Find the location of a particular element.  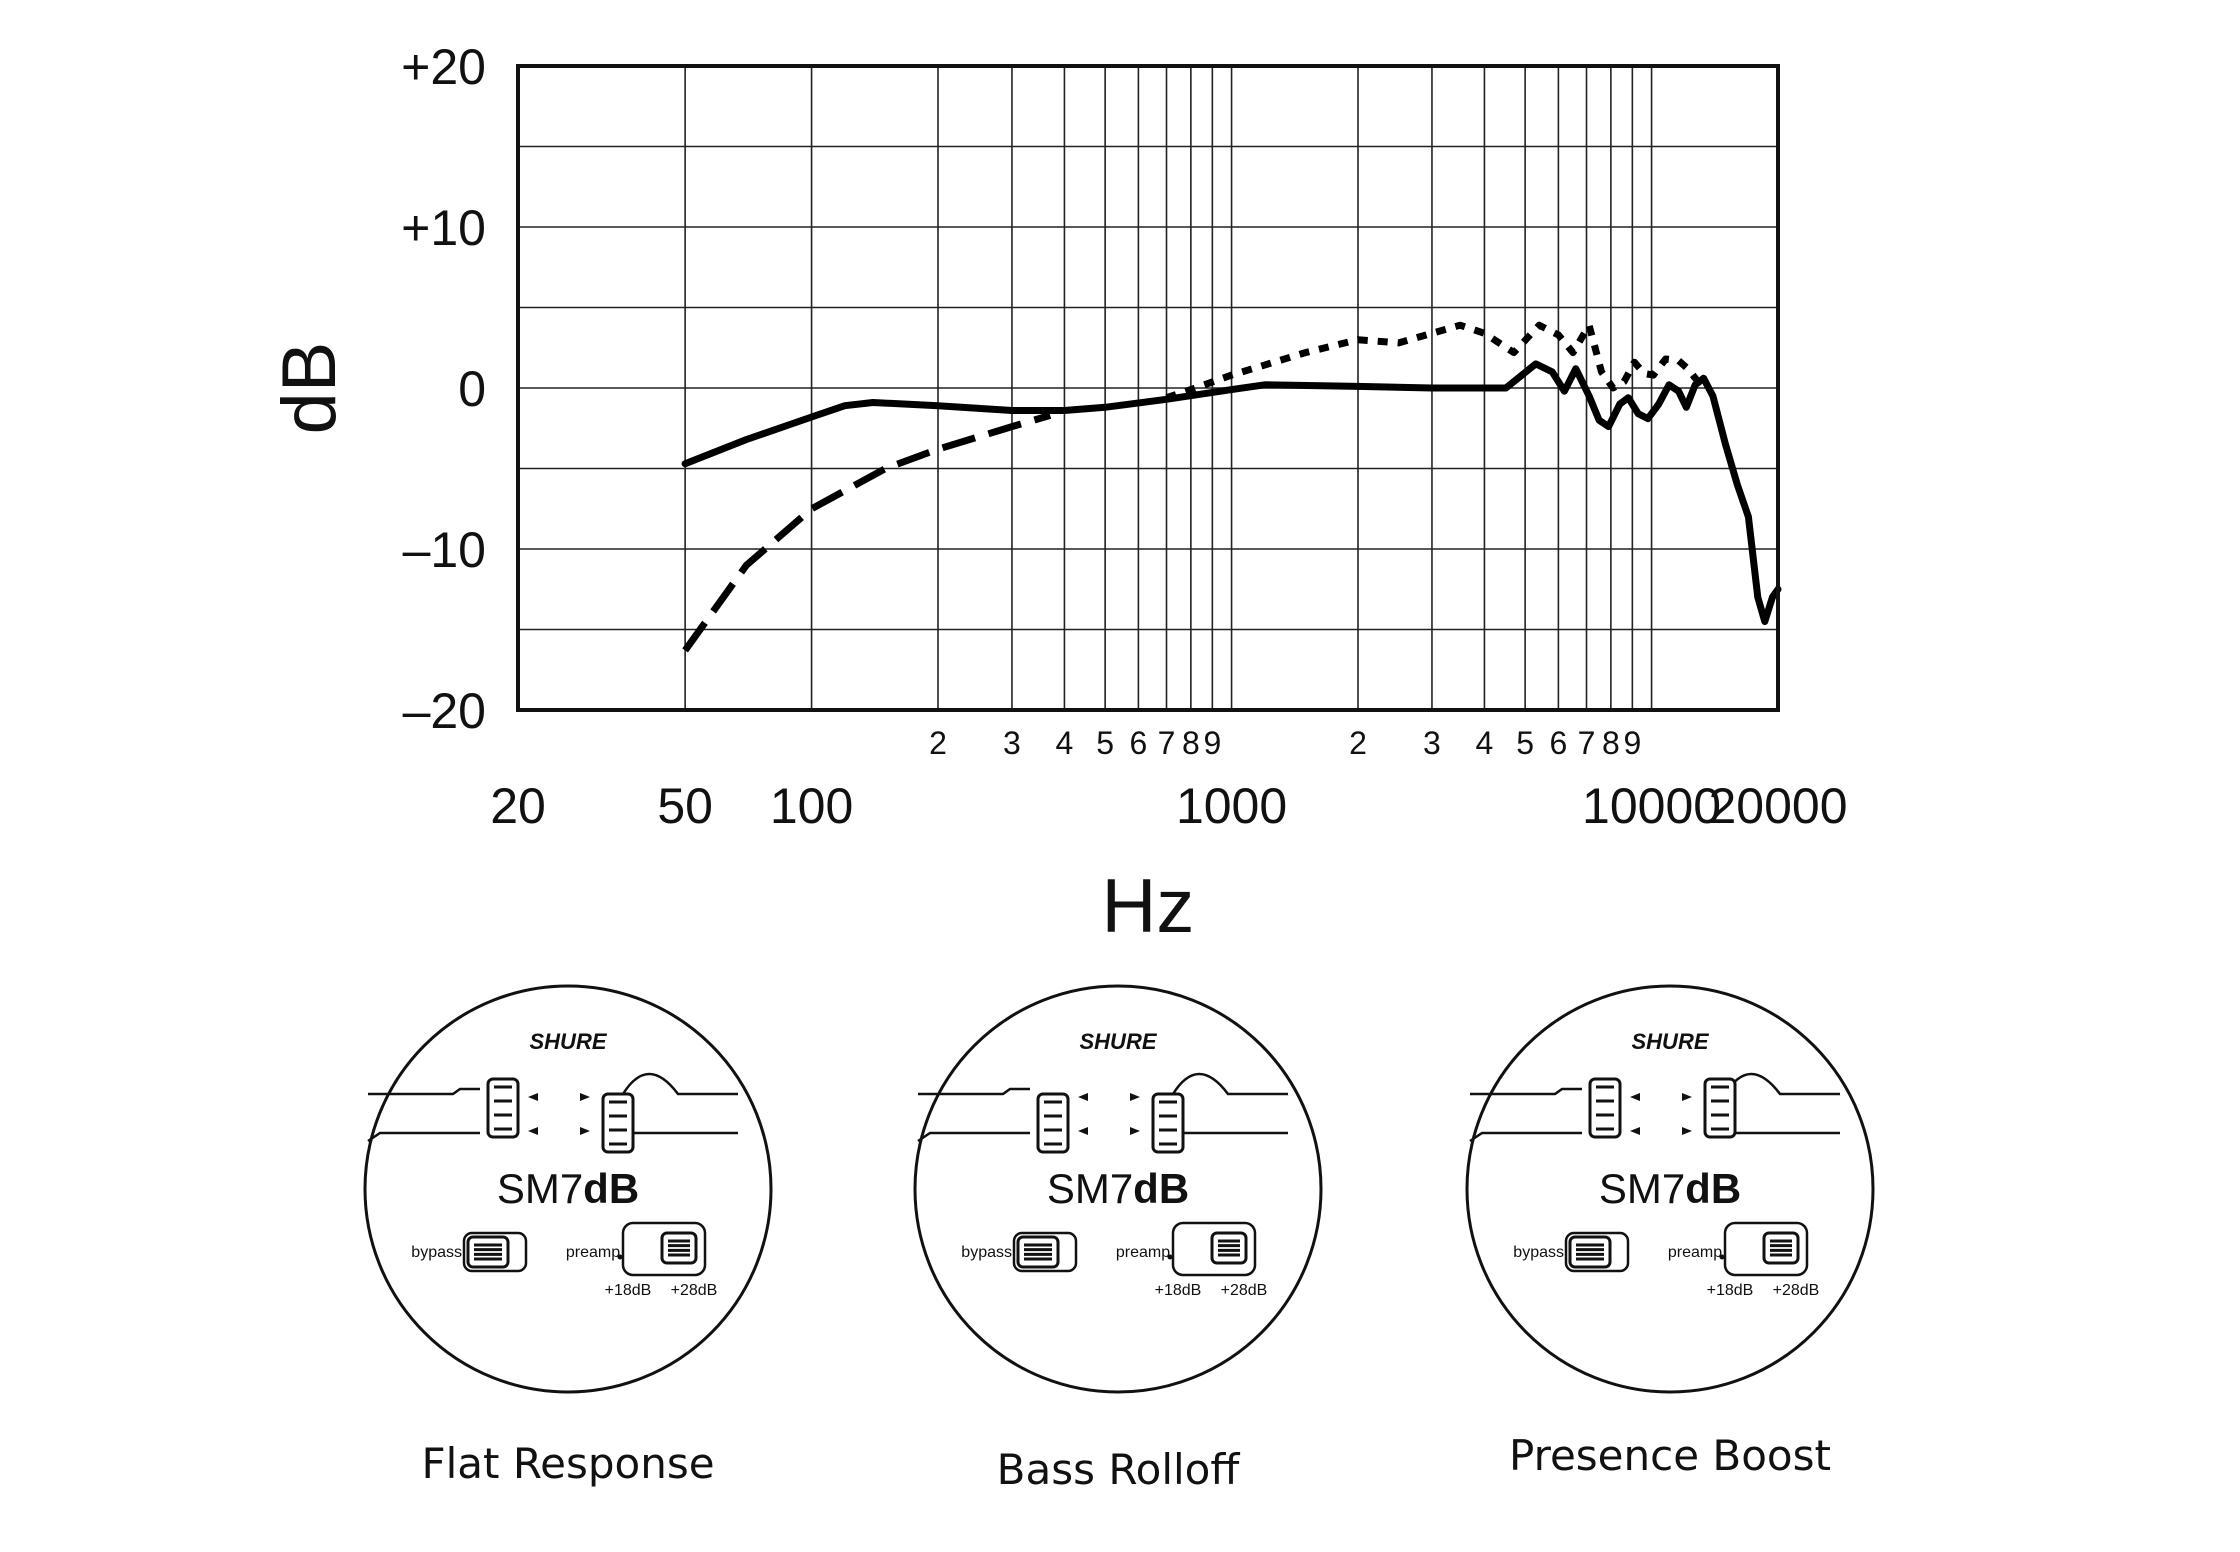

y-tick-labels: +20 +10 0 –10 –20 is located at coordinates (443, 389).